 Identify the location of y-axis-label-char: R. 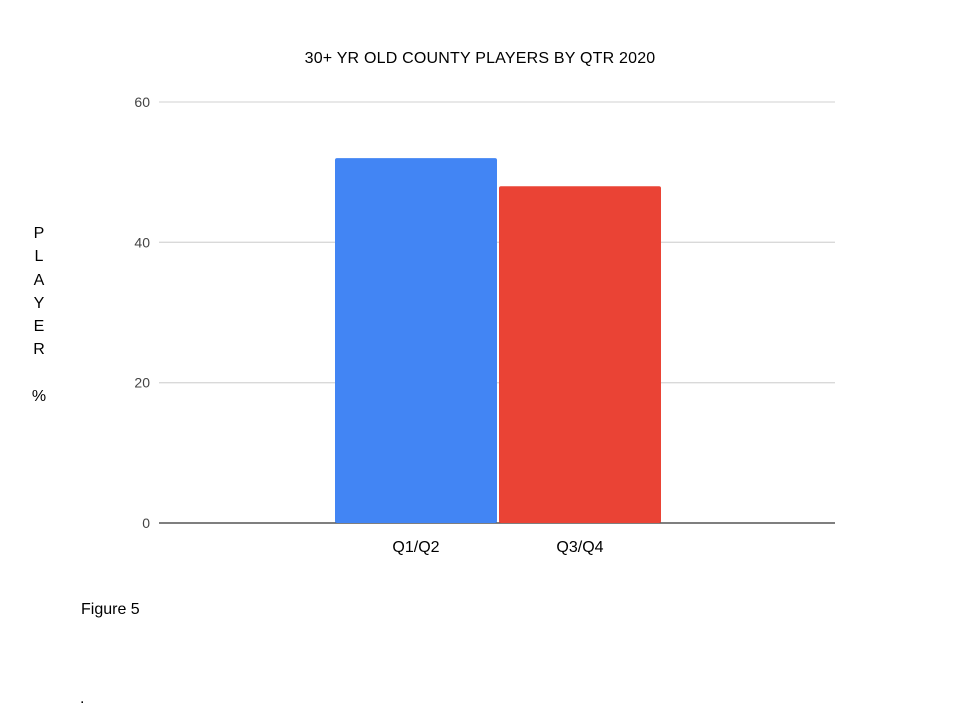
(39, 350).